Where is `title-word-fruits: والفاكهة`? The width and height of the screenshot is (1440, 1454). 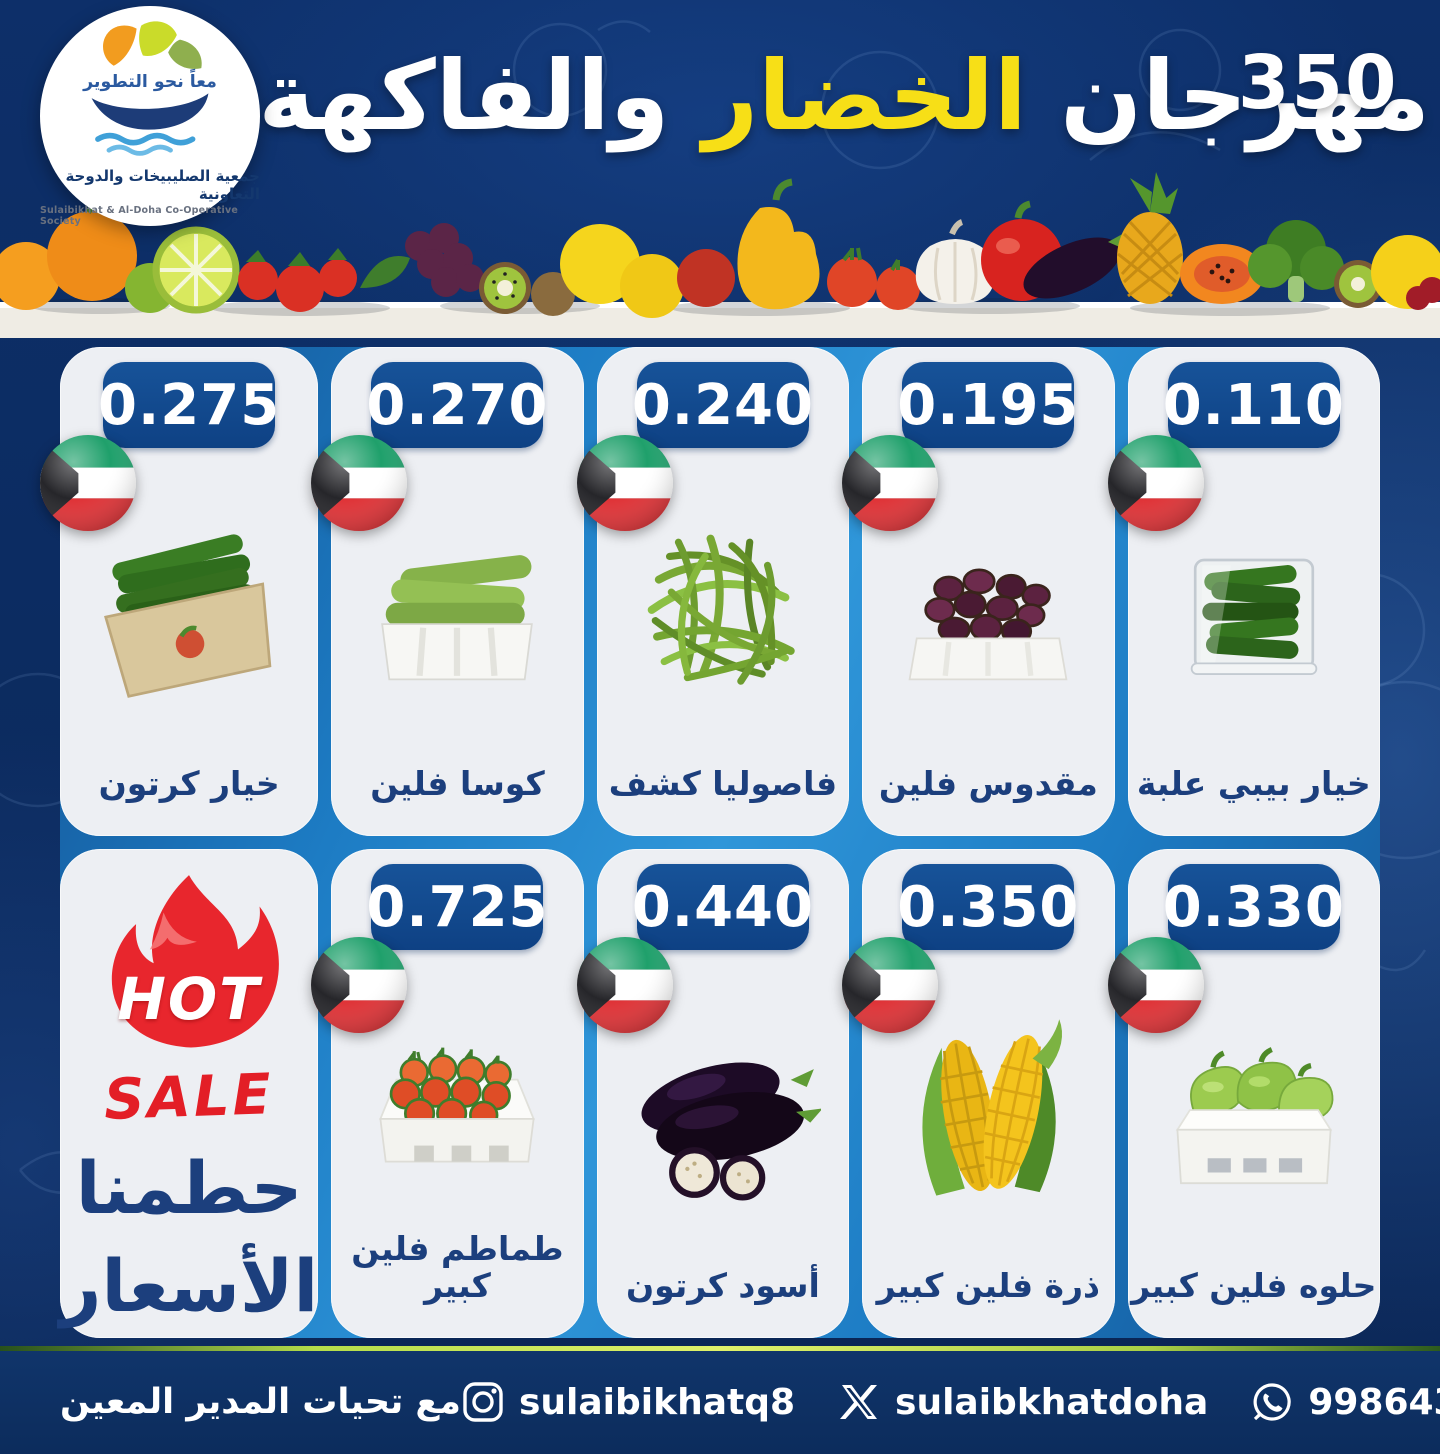
title-word-fruits: والفاكهة is located at coordinates (464, 96).